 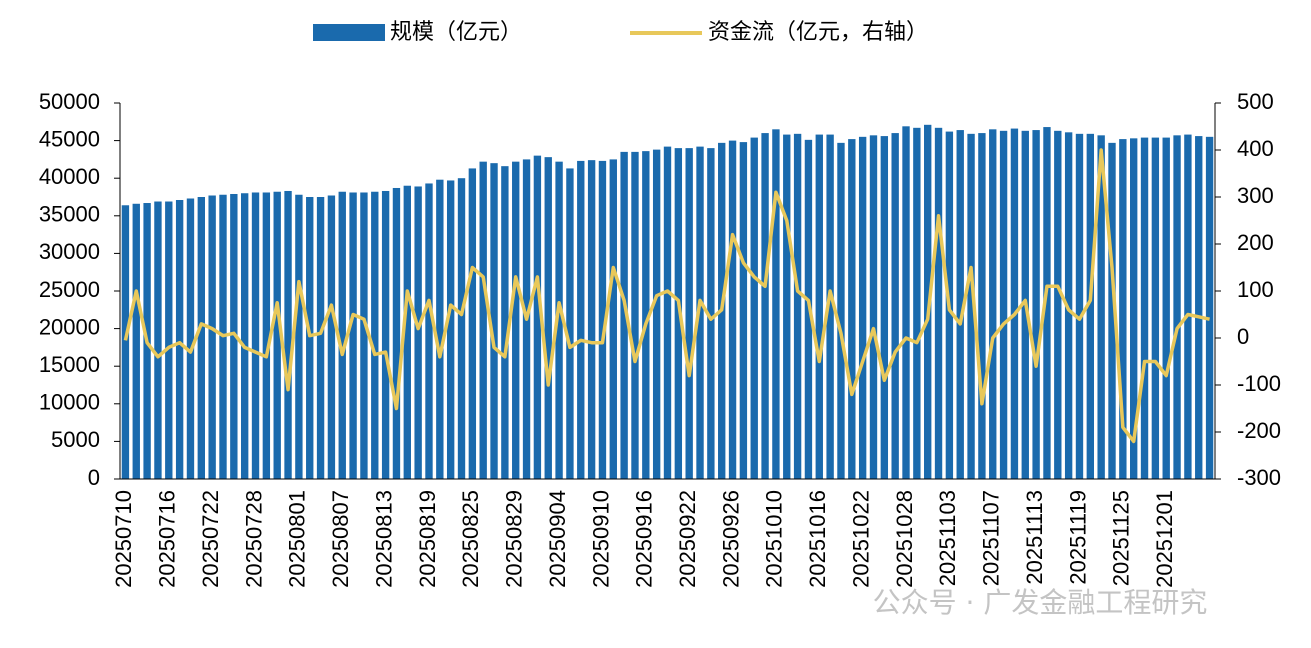 I want to click on y-tick-label: 5000, so click(x=75, y=439).